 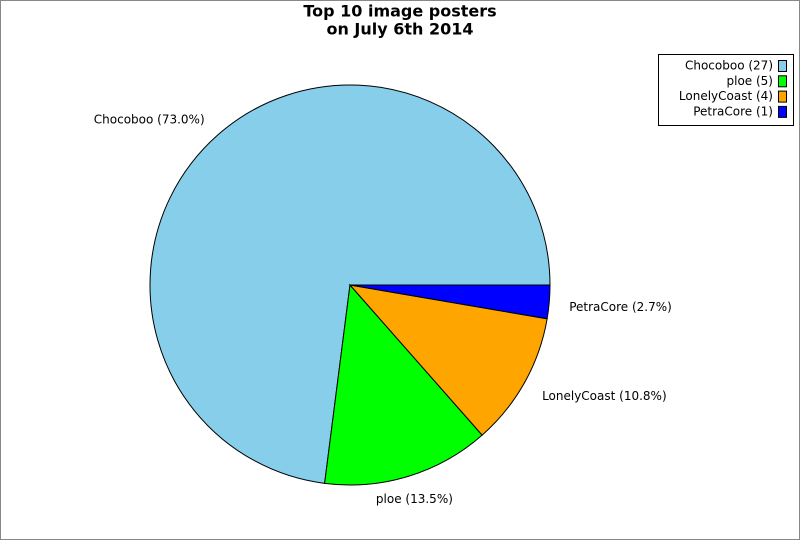 What do you see at coordinates (750, 81) in the screenshot?
I see `legend-label: ploe (5)` at bounding box center [750, 81].